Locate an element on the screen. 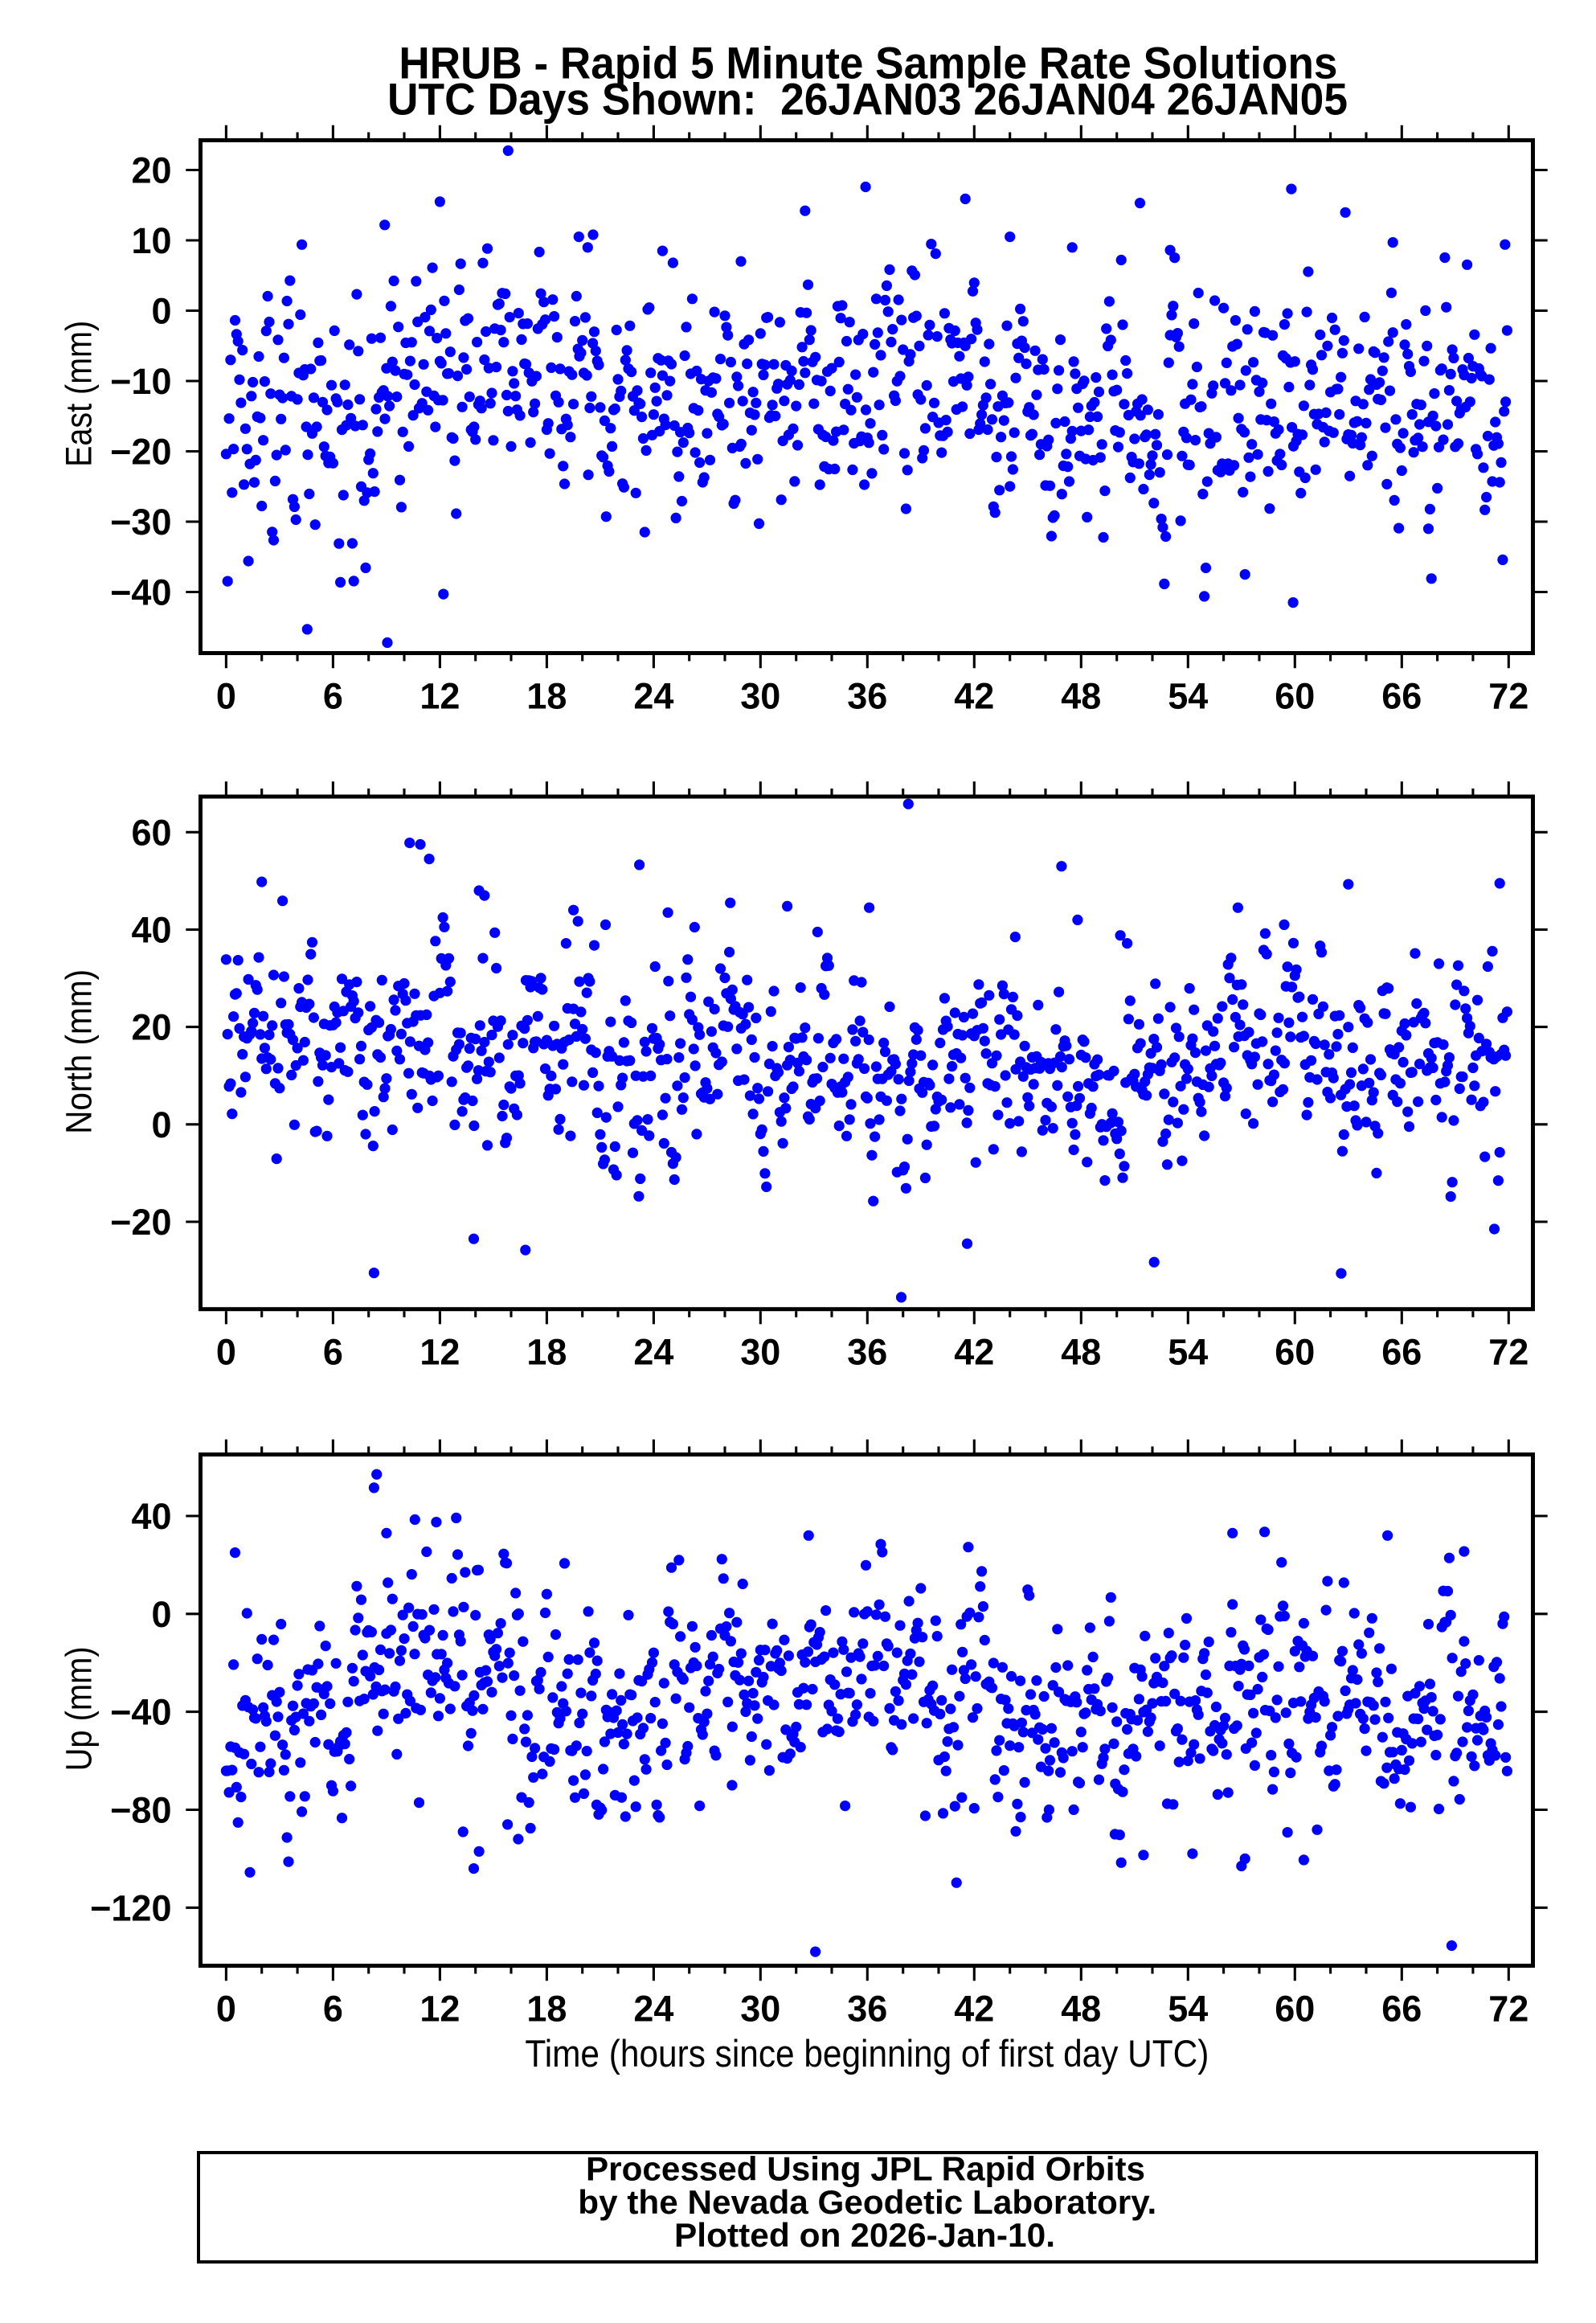 The image size is (1596, 2323). svg-text: North (mm) is located at coordinates (79, 1051).